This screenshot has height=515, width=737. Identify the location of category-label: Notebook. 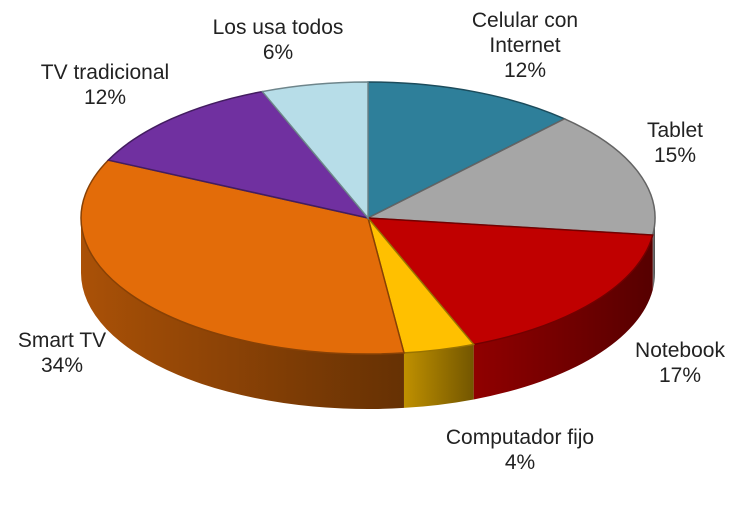
(680, 350).